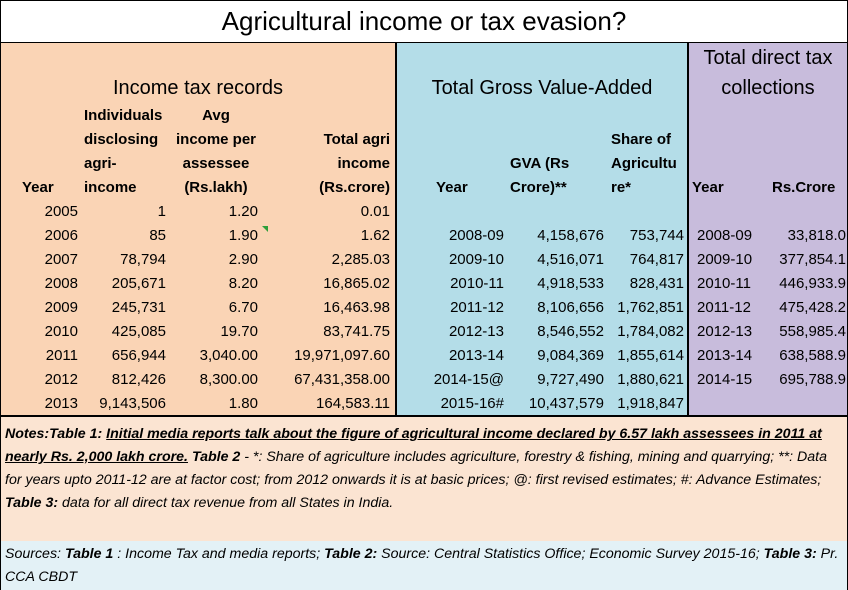  I want to click on table-cell-year: 2006, so click(61, 235).